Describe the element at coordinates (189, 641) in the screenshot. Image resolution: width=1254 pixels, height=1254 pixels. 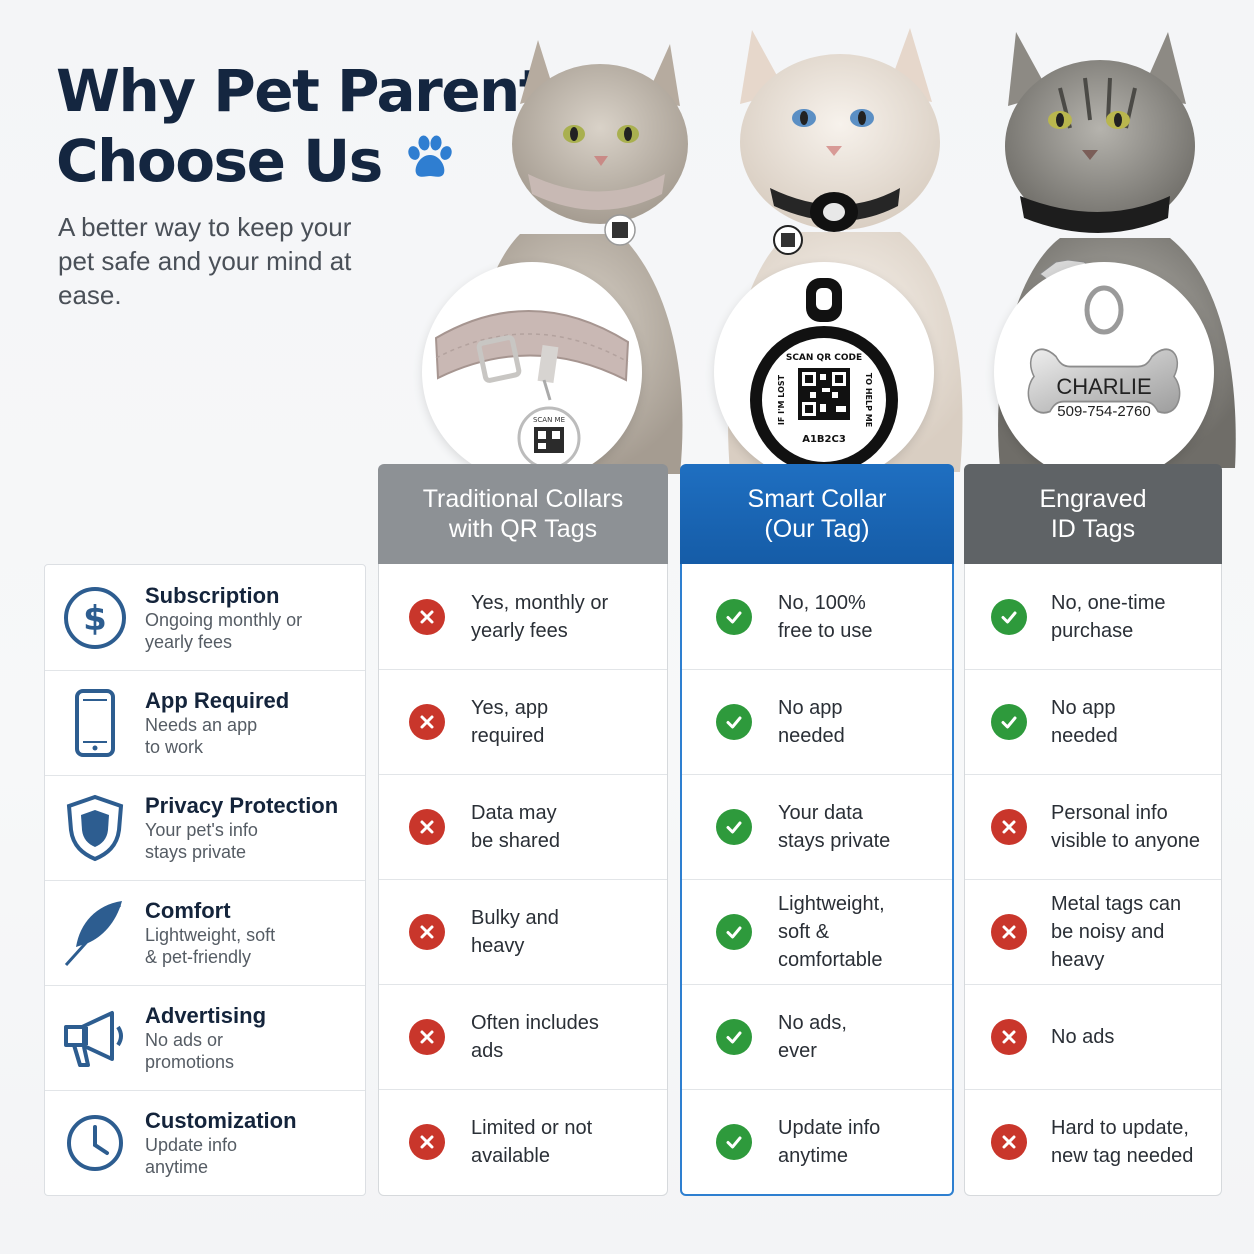
I see `feature-desc: yearly fees` at that location.